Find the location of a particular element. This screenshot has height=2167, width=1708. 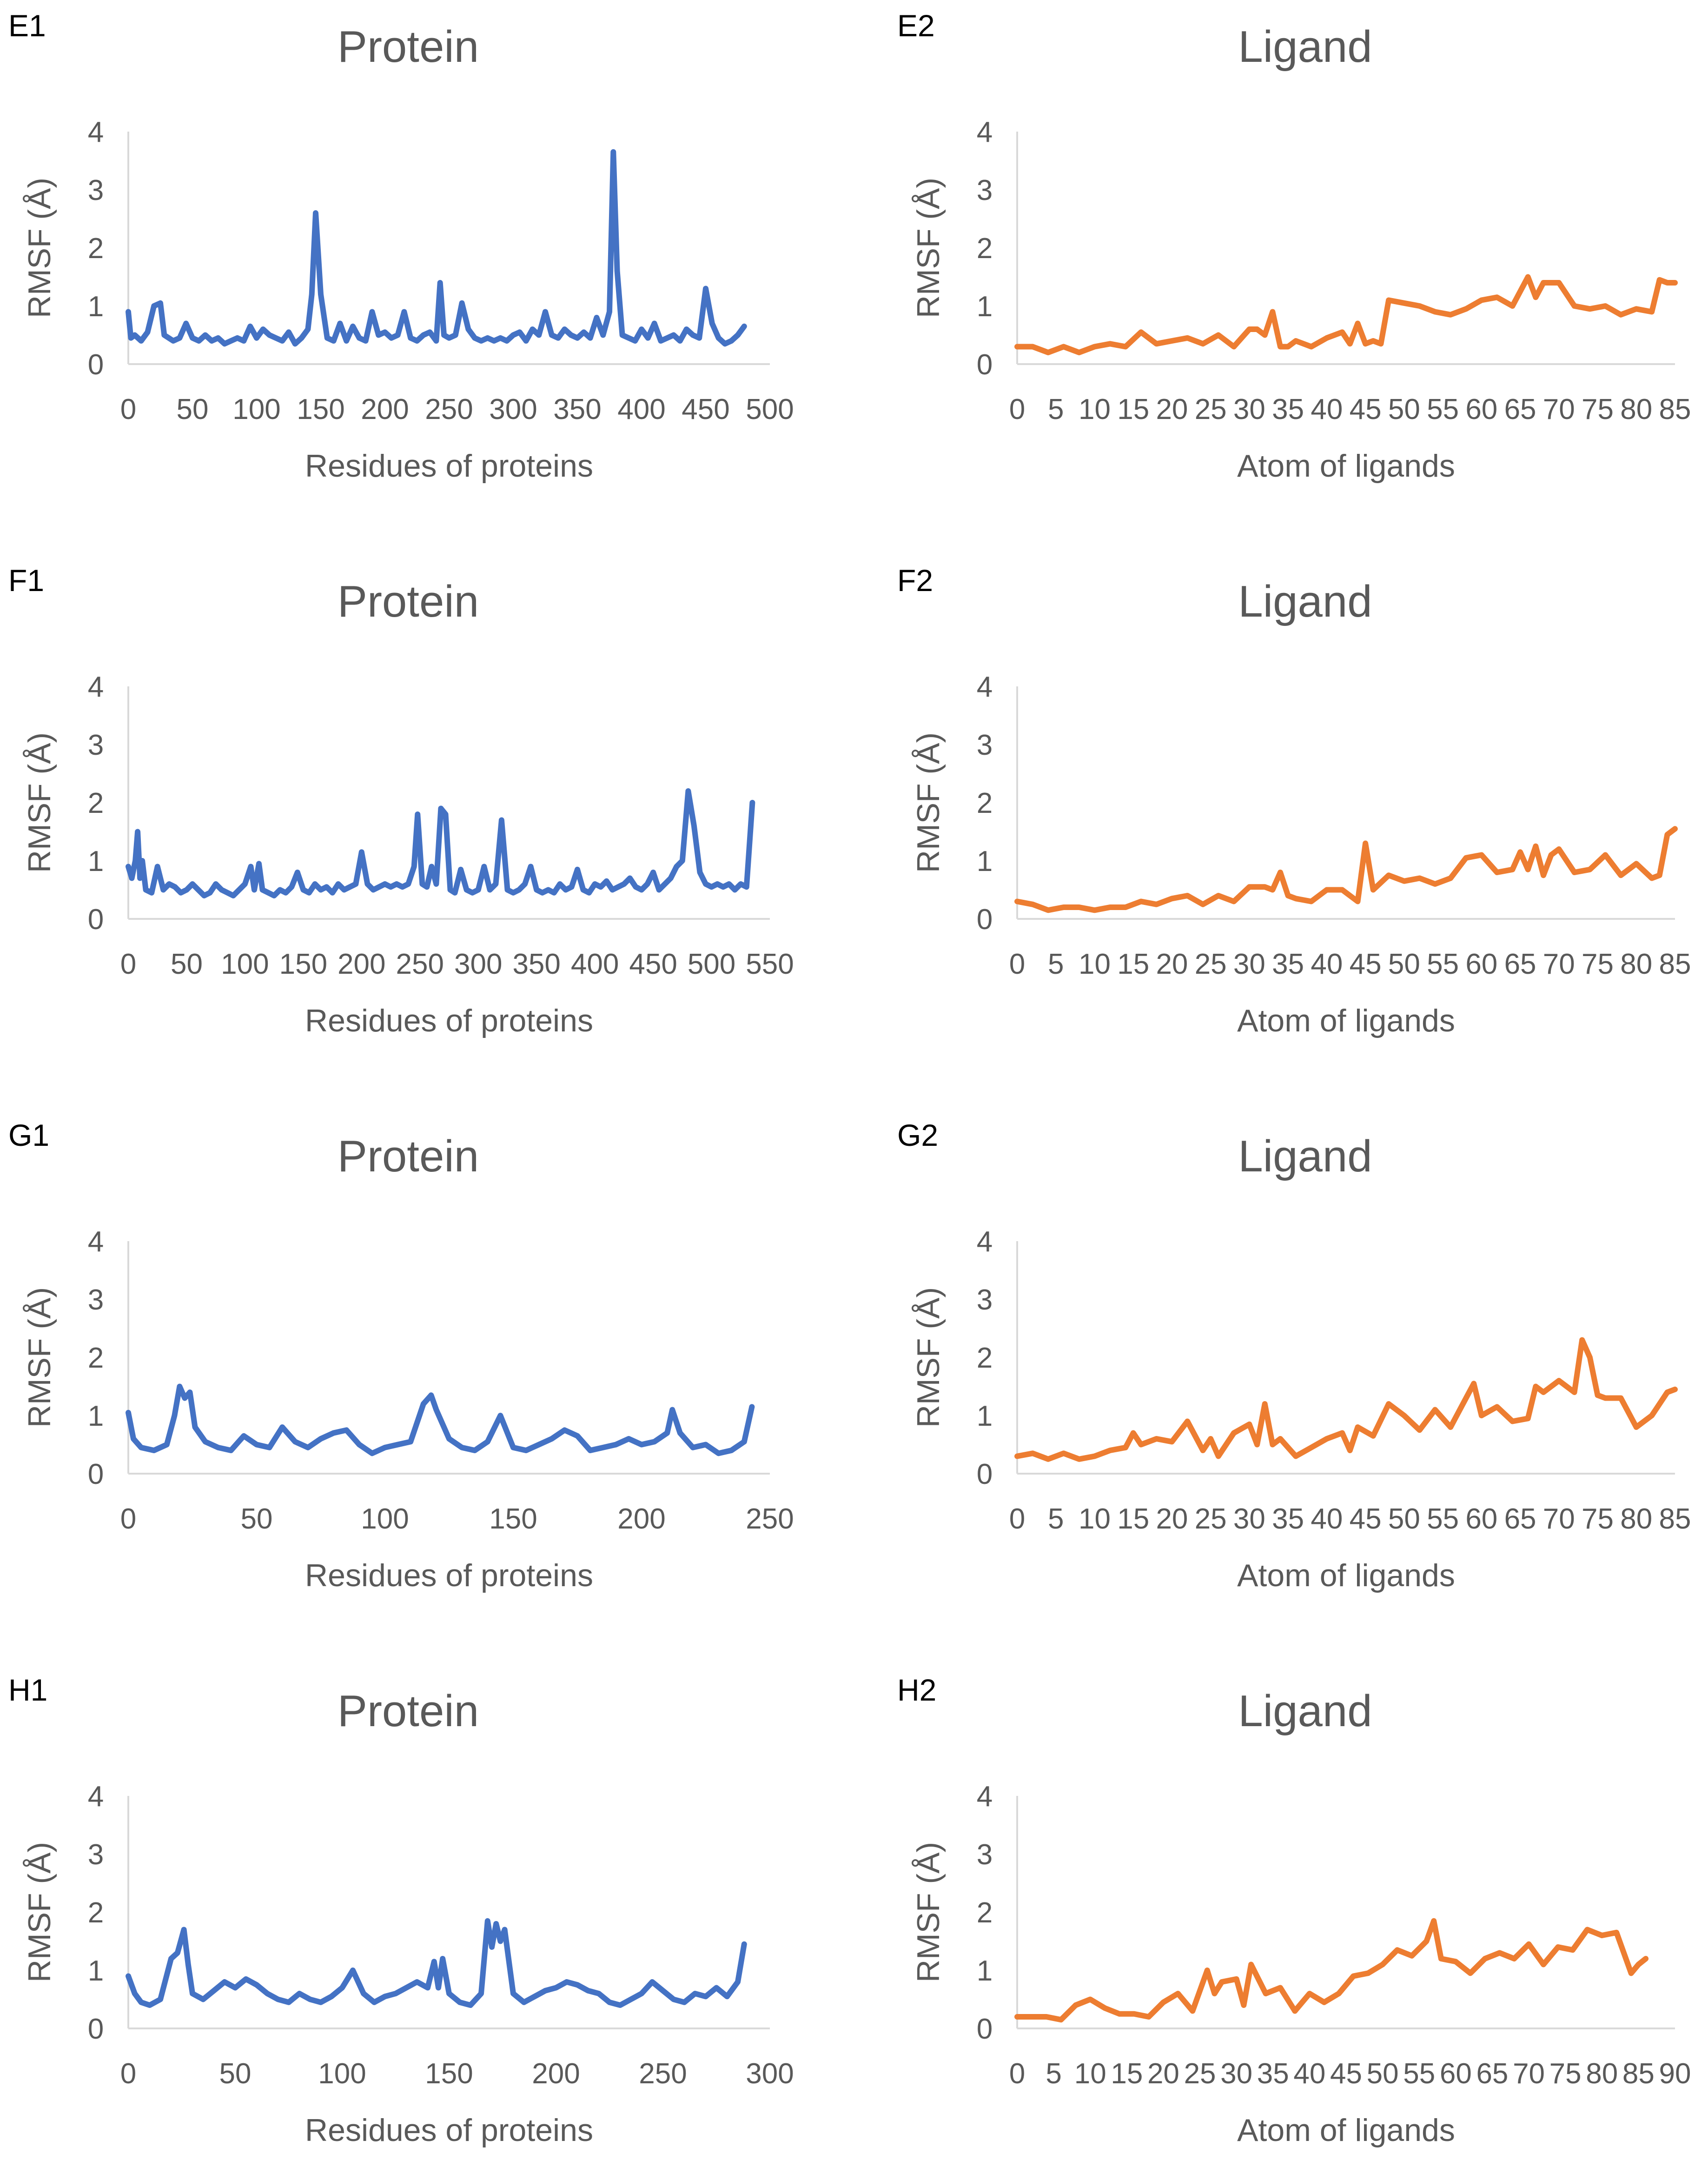

g2-y-tick-label: 1 is located at coordinates (985, 1416).